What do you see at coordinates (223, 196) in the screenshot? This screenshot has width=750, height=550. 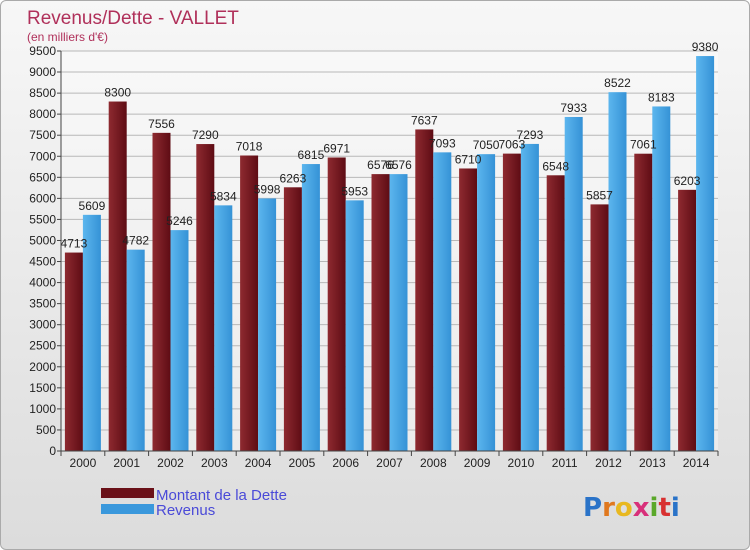 I see `data-label: 5834` at bounding box center [223, 196].